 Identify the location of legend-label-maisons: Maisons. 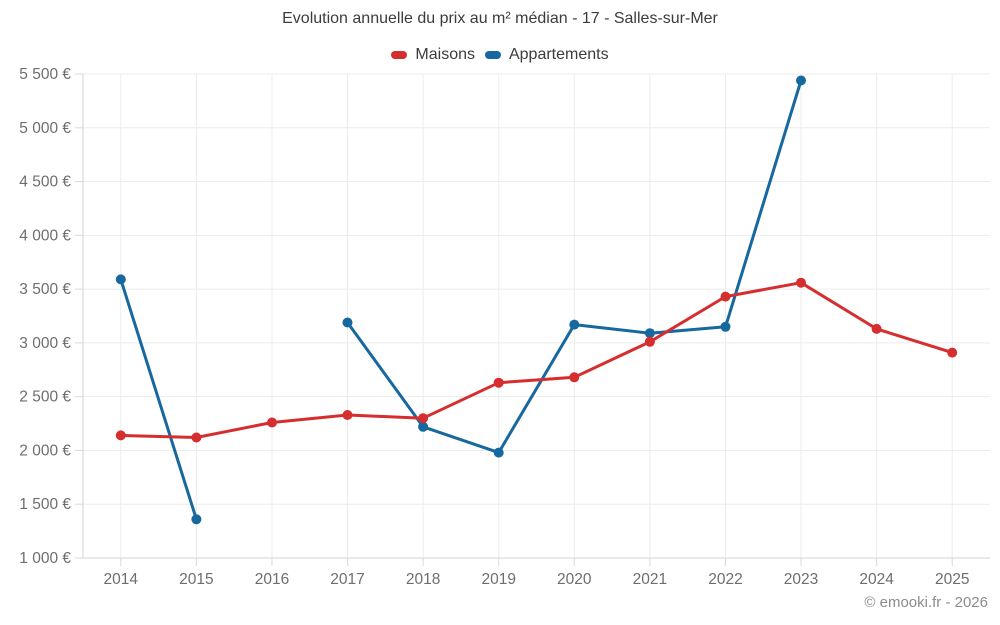
(445, 54).